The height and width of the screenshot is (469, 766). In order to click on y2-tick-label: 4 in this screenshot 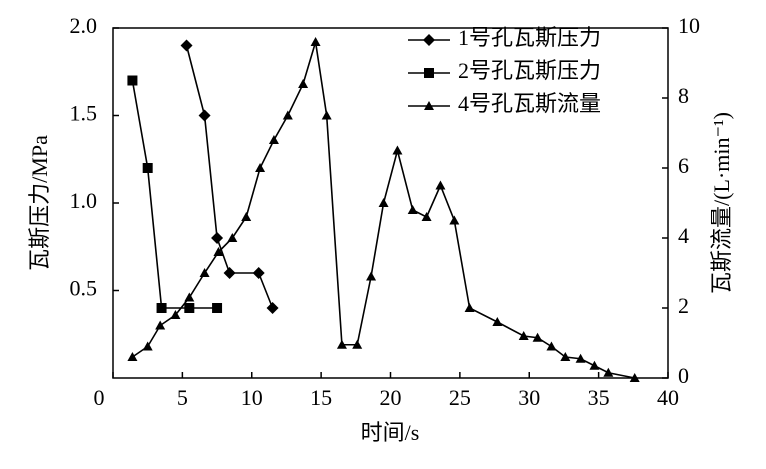, I will do `click(683, 235)`.